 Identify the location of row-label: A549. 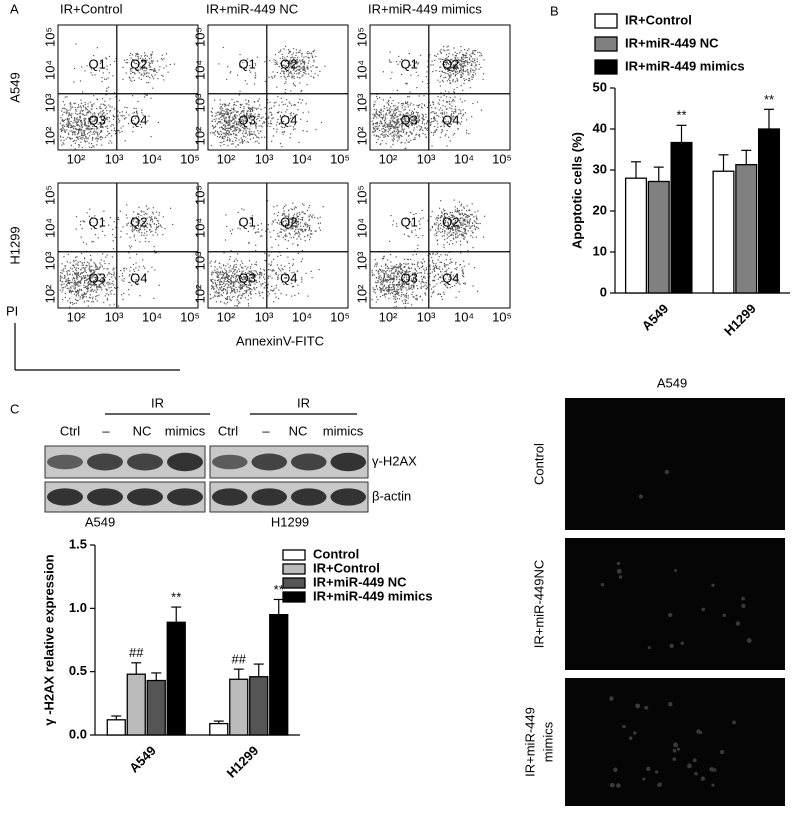
(14, 87).